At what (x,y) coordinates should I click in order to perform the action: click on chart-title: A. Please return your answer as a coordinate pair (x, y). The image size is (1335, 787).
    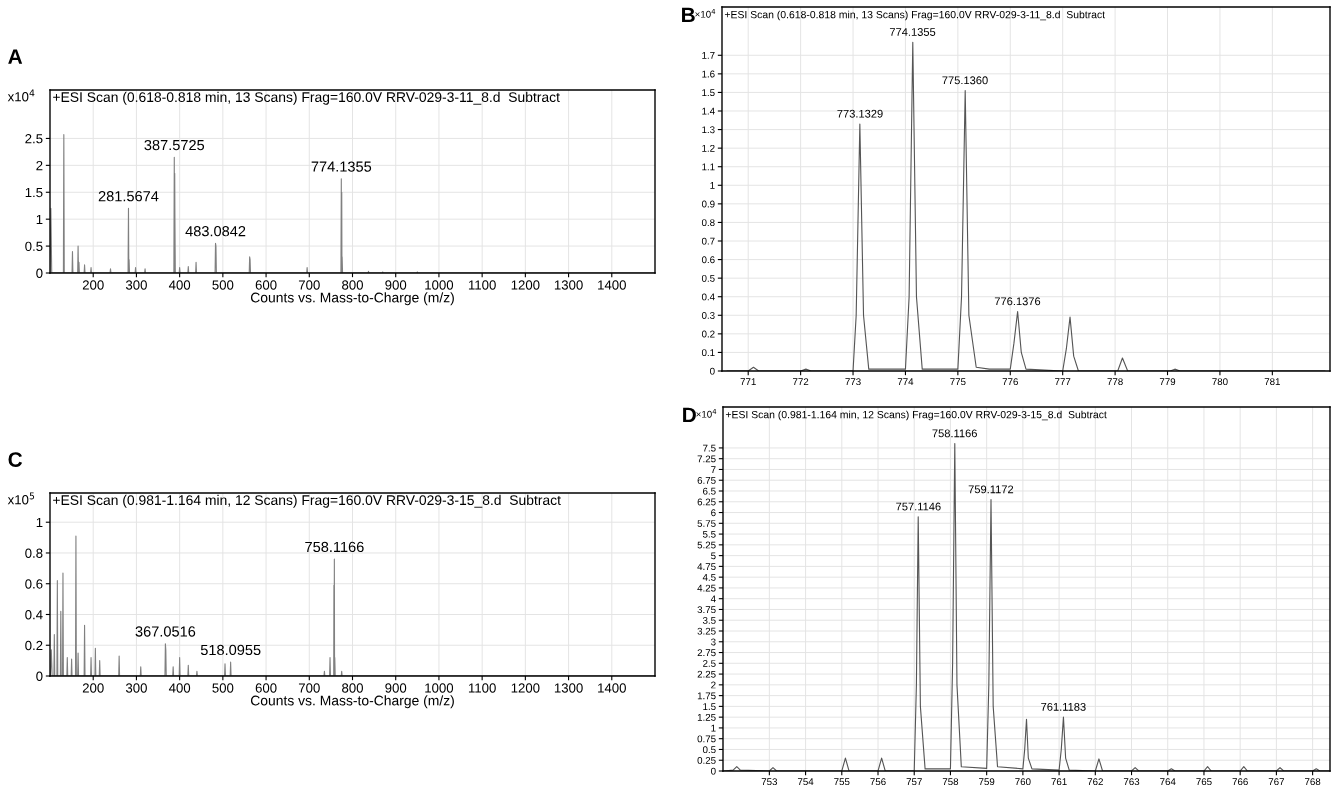
    Looking at the image, I should click on (15, 56).